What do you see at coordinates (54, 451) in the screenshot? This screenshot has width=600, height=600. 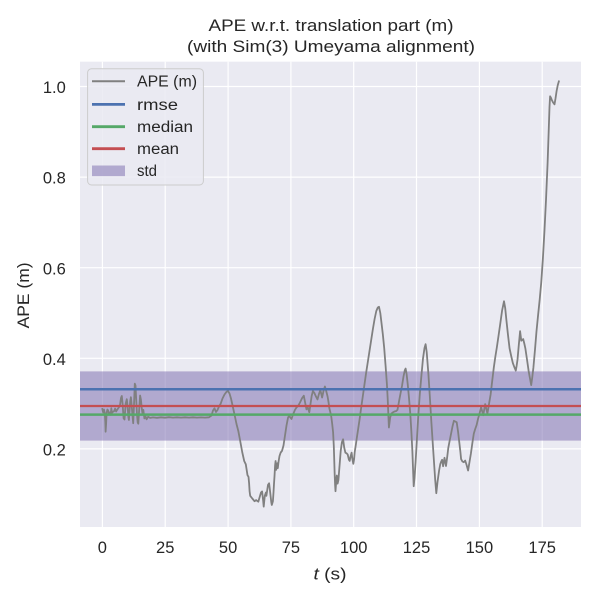 I see `svg-text: 0.2` at bounding box center [54, 451].